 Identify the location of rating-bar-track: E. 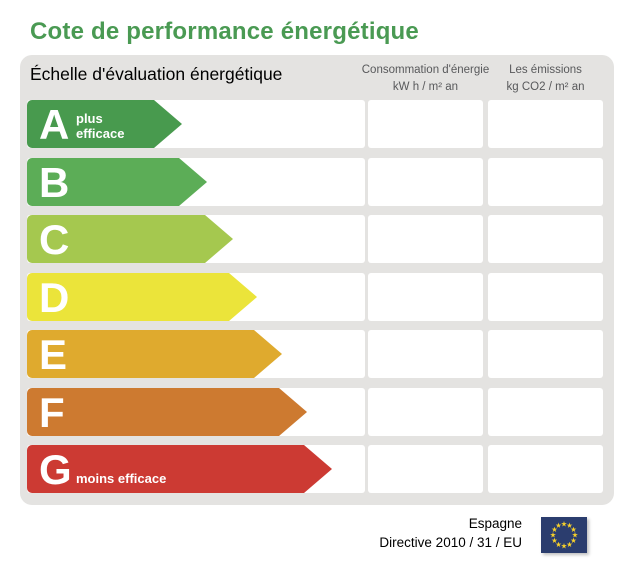
(196, 354).